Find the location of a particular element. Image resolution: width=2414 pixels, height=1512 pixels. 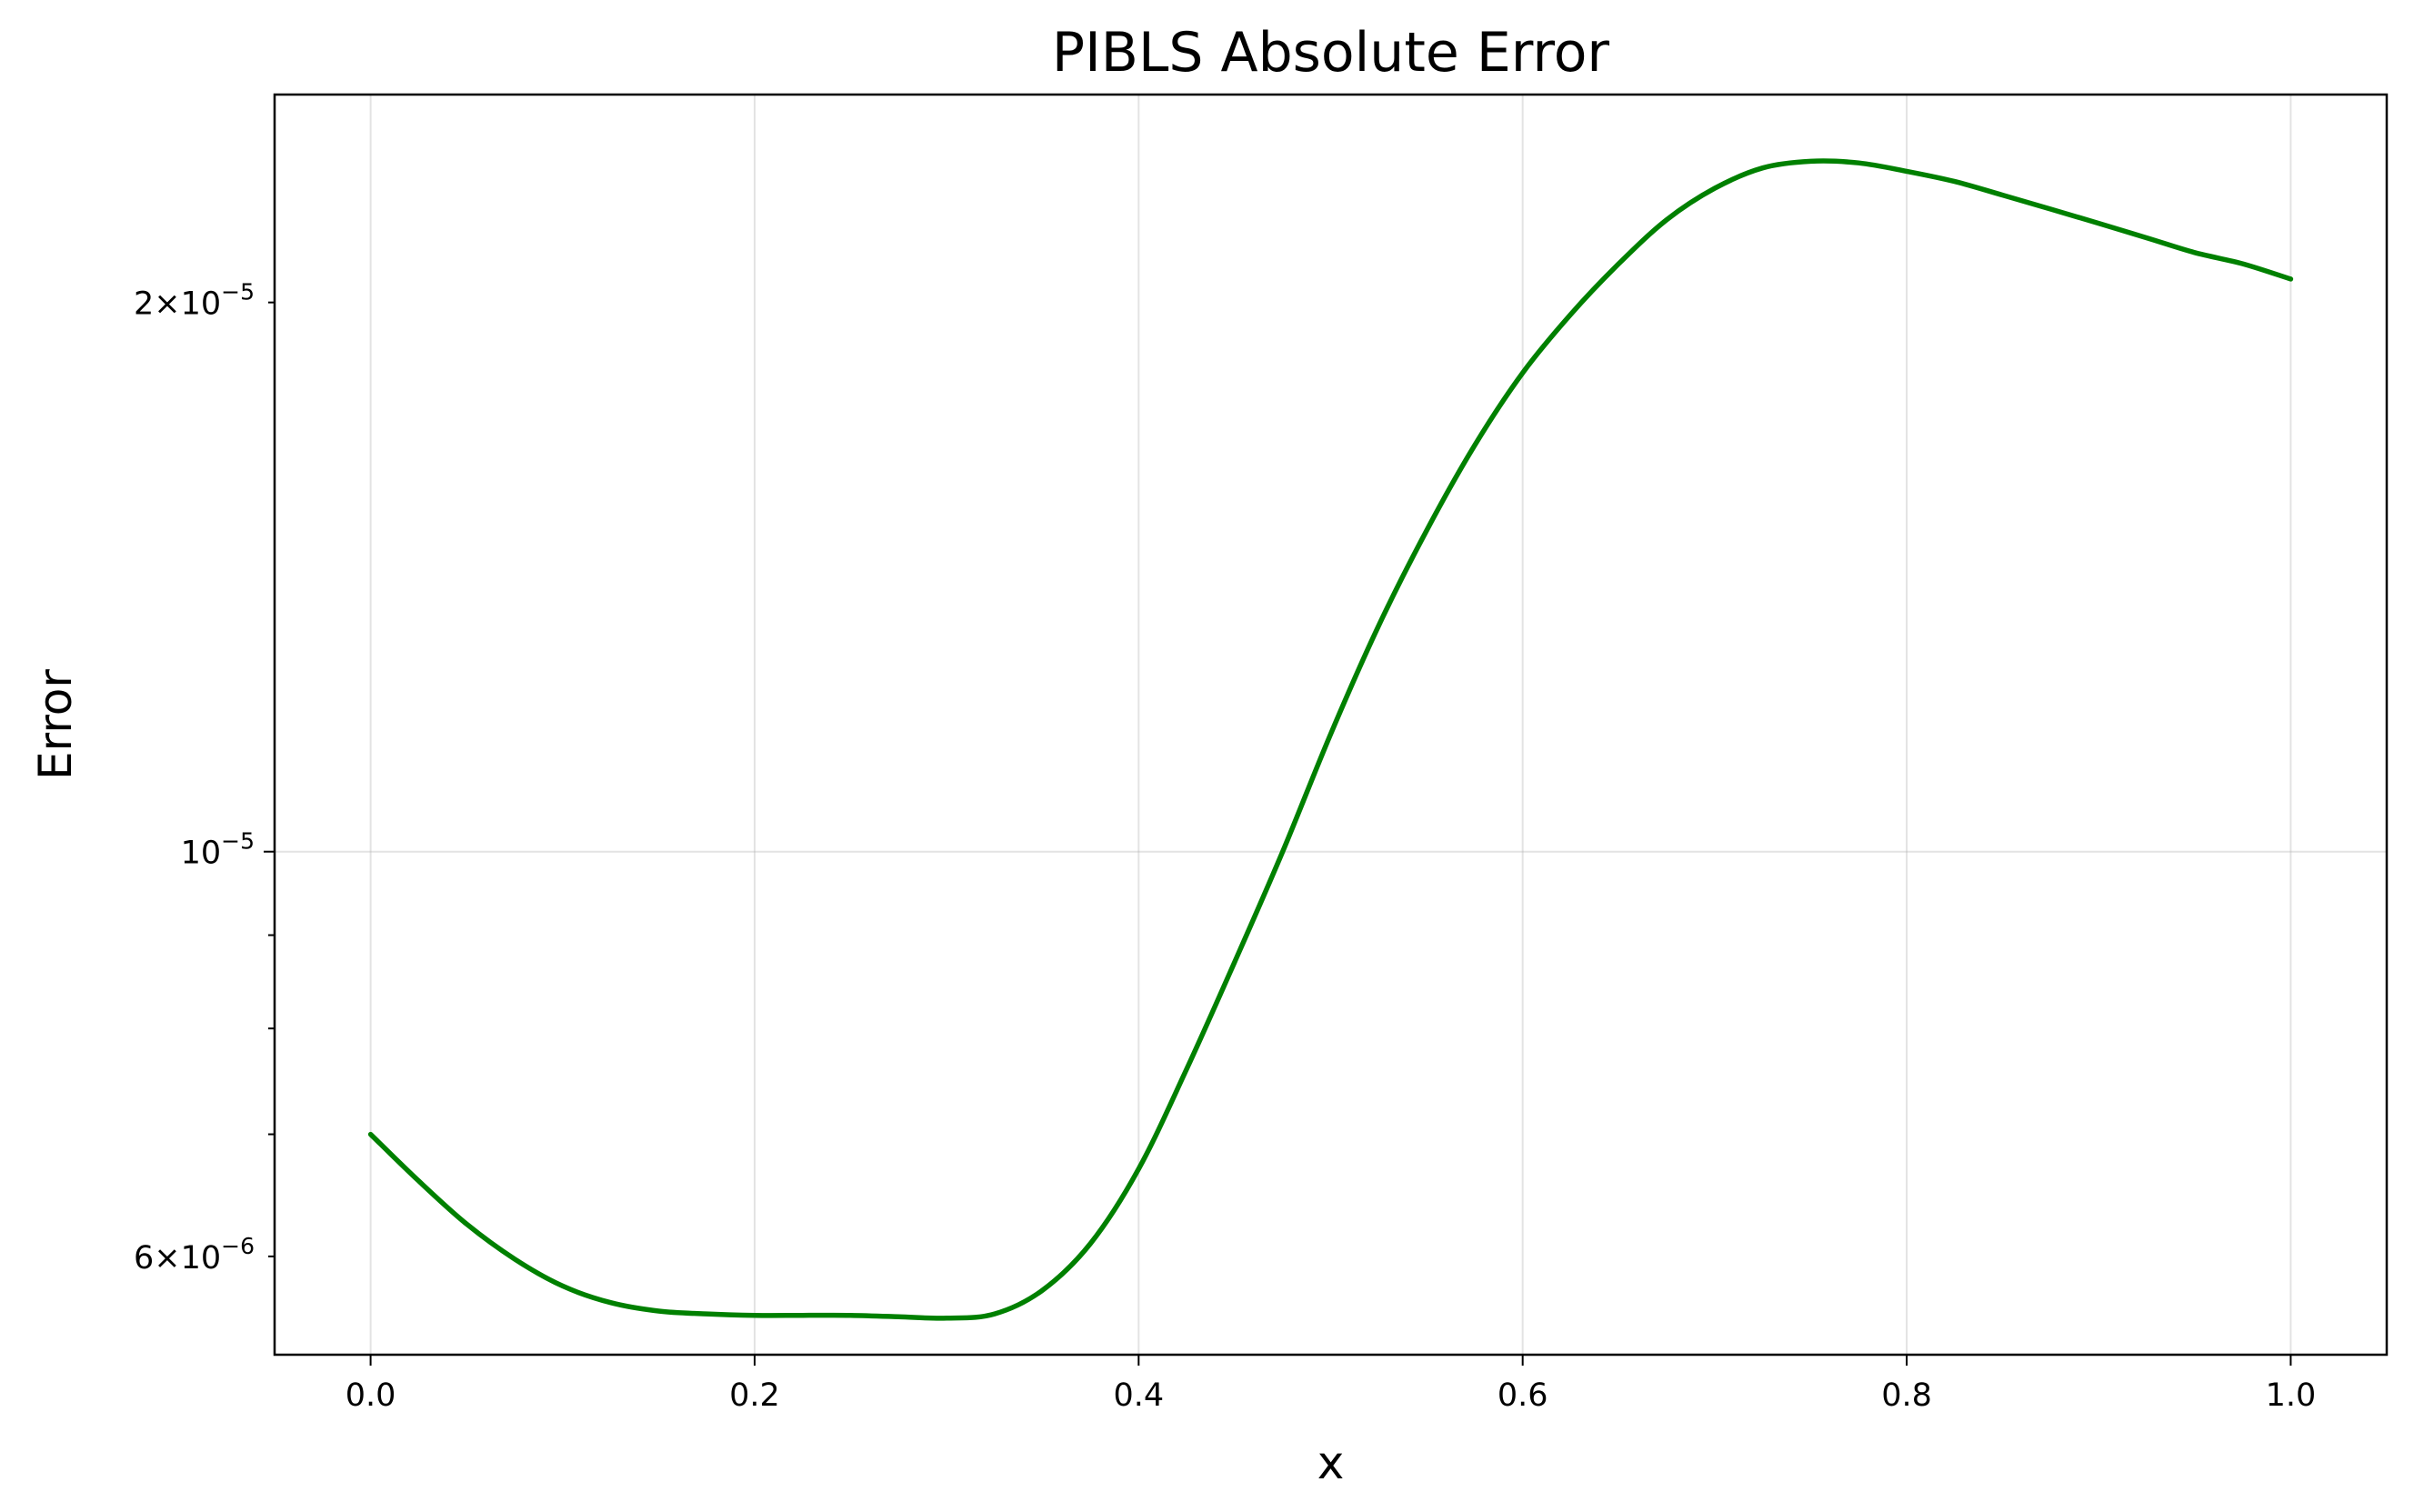

y-tick-mantissa: 6 is located at coordinates (144, 1258).